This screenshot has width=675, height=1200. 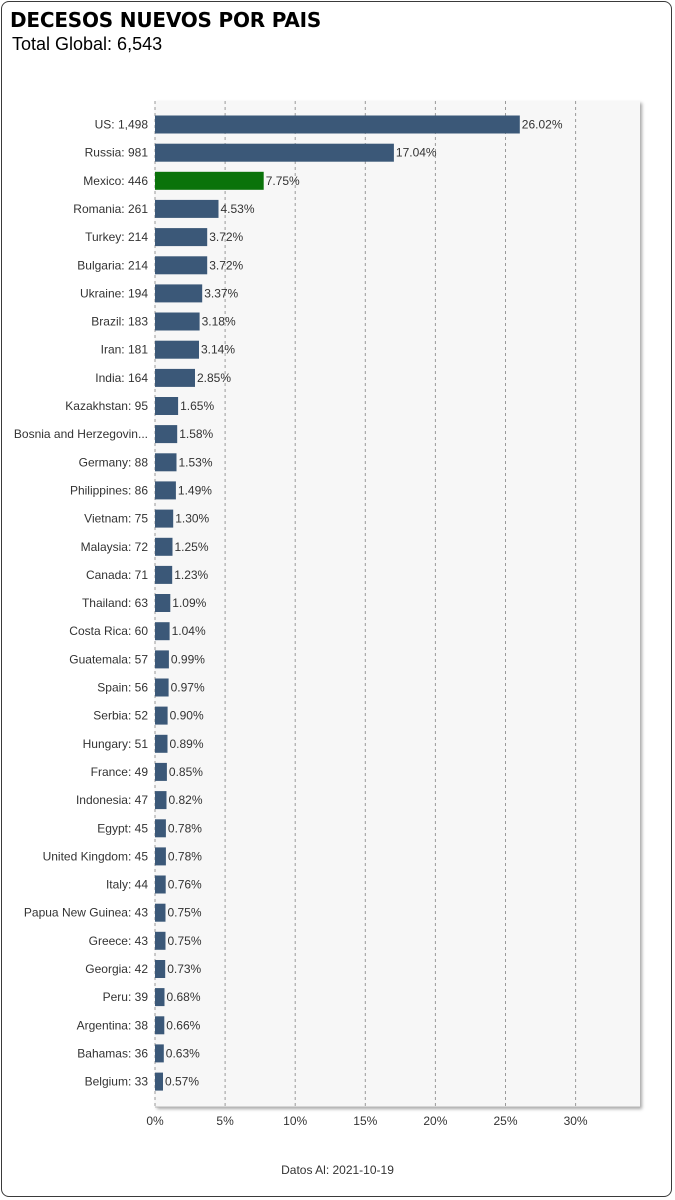 I want to click on value-label: 0.76%, so click(x=185, y=885).